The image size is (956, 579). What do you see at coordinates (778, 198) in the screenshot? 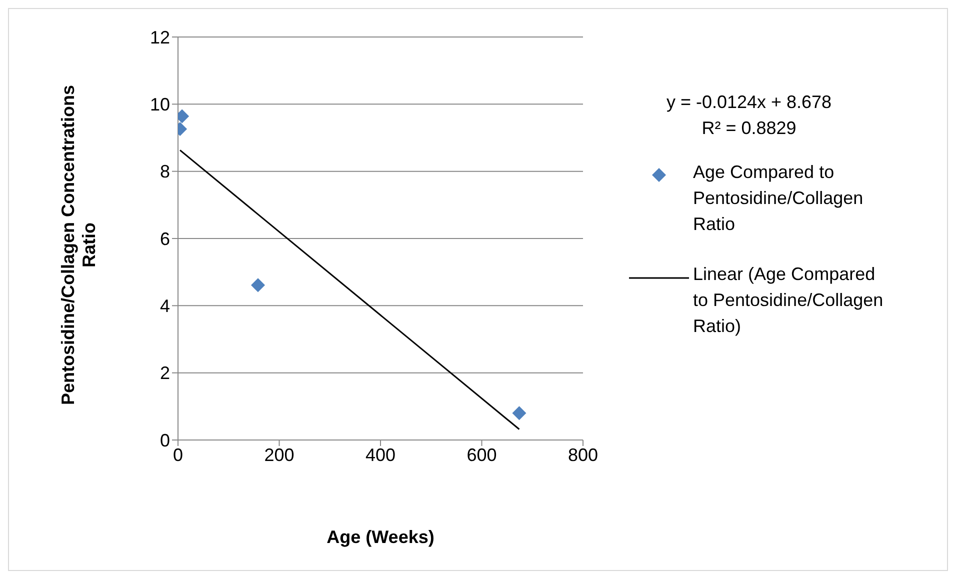
I see `legend-label: Age Compared to Pentosidine/Collagen Ratio` at bounding box center [778, 198].